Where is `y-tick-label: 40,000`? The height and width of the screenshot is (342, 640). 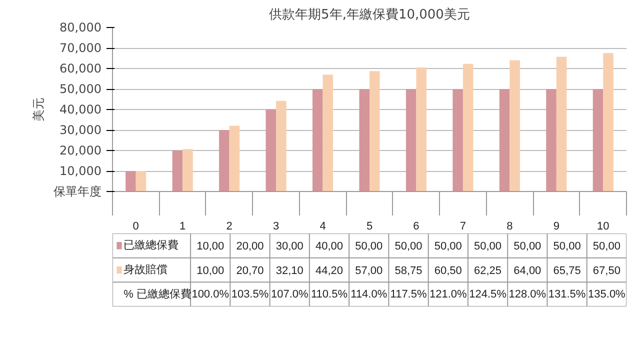 y-tick-label: 40,000 is located at coordinates (81, 109).